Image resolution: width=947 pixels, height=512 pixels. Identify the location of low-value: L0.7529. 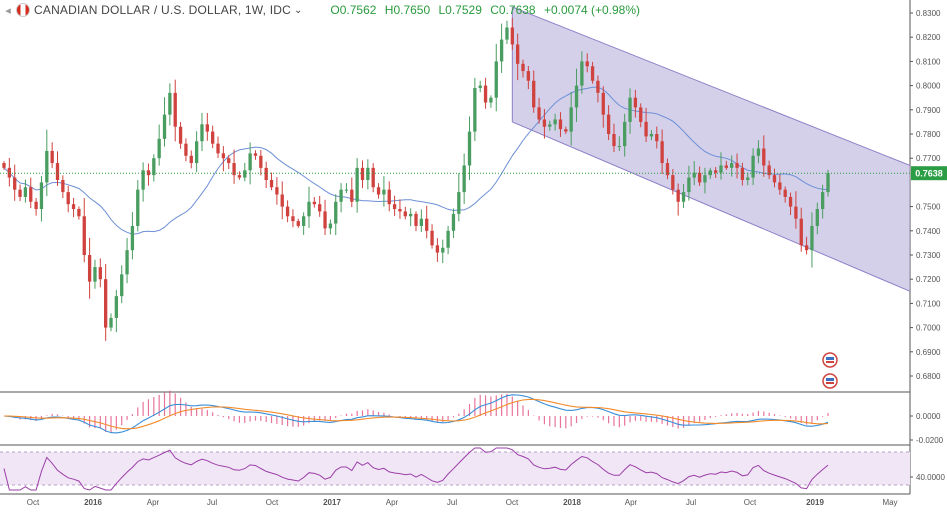
(460, 10).